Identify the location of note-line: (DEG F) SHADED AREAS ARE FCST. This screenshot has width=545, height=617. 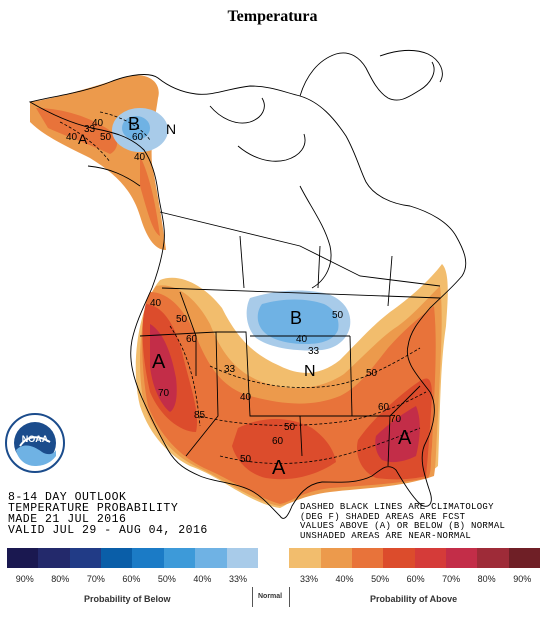
(383, 516).